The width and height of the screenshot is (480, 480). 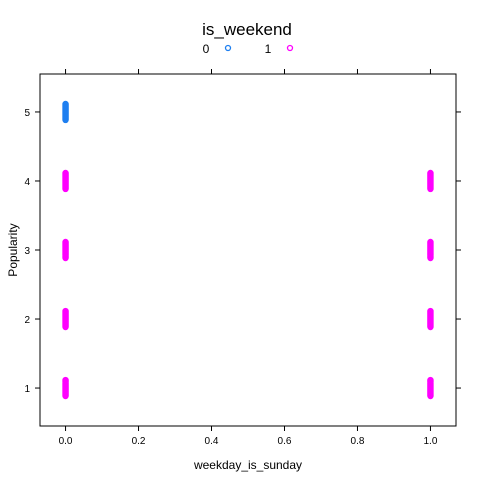 What do you see at coordinates (139, 441) in the screenshot?
I see `x-tick-label: 0.2` at bounding box center [139, 441].